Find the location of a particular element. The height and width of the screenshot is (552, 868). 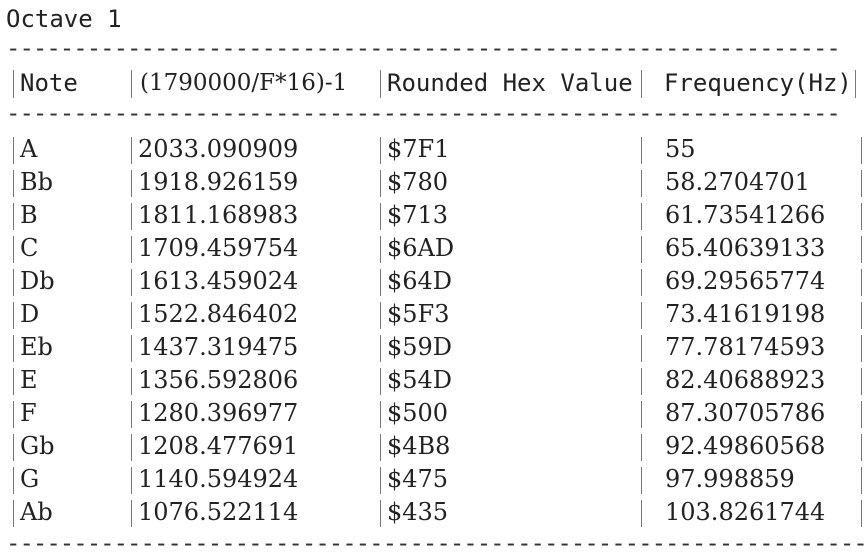

note-cell: F is located at coordinates (28, 413).